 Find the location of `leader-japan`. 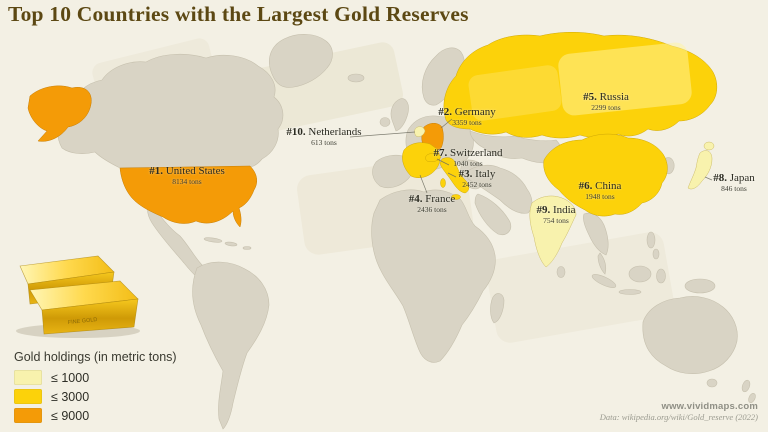

leader-japan is located at coordinates (708, 178).